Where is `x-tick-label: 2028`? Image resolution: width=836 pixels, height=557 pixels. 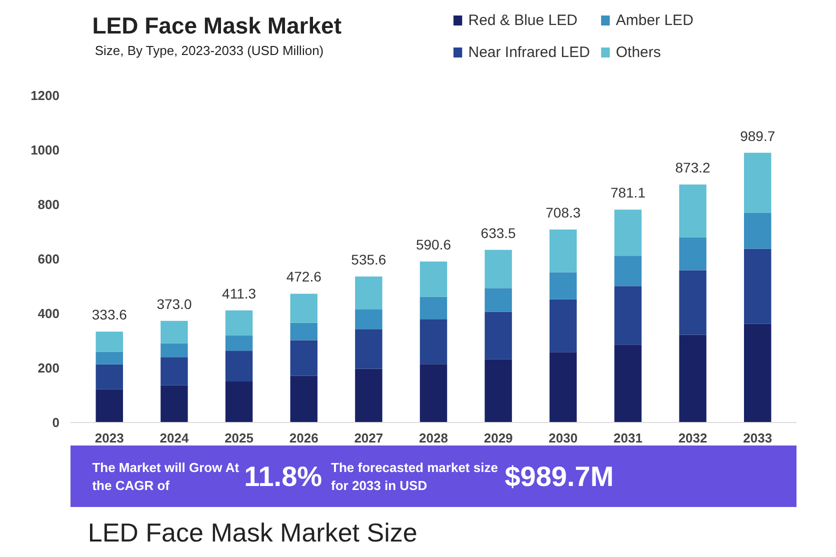 x-tick-label: 2028 is located at coordinates (433, 438).